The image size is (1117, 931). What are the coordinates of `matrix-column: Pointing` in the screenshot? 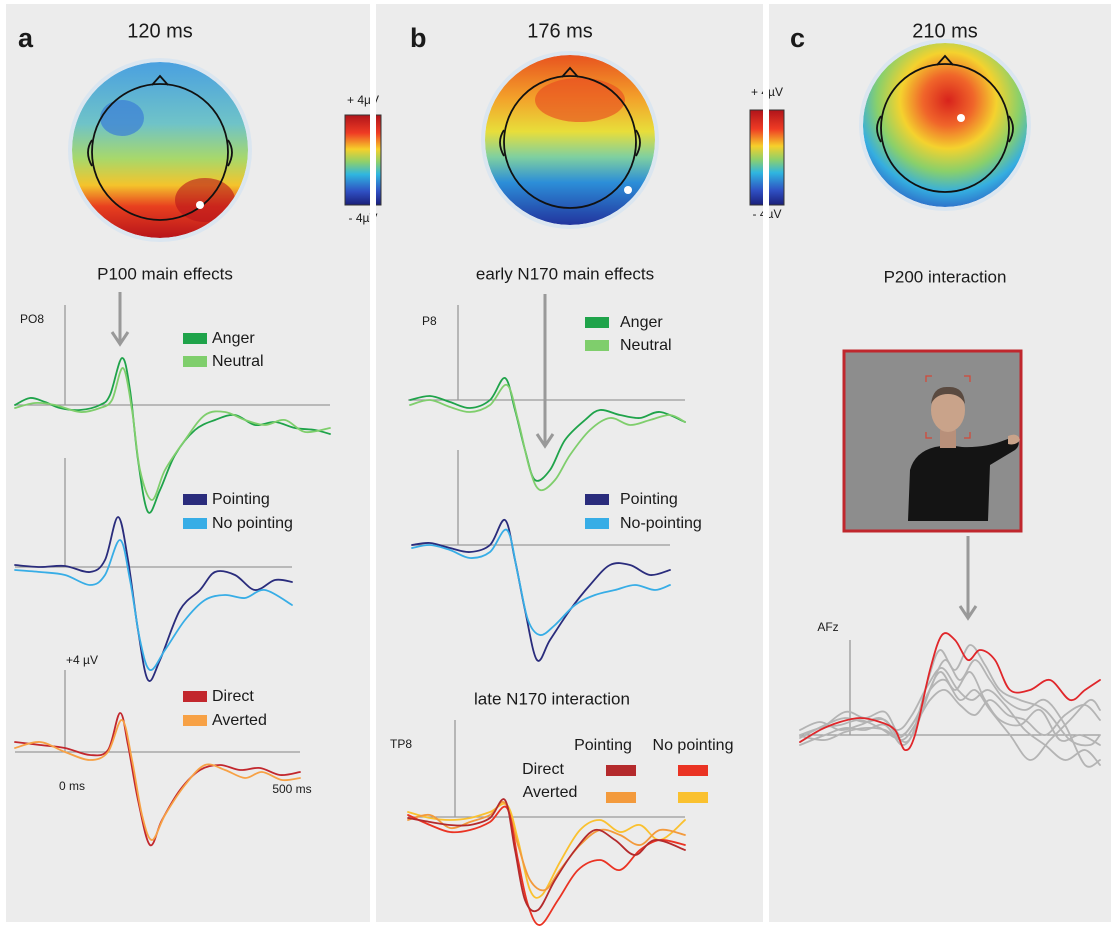 It's located at (603, 745).